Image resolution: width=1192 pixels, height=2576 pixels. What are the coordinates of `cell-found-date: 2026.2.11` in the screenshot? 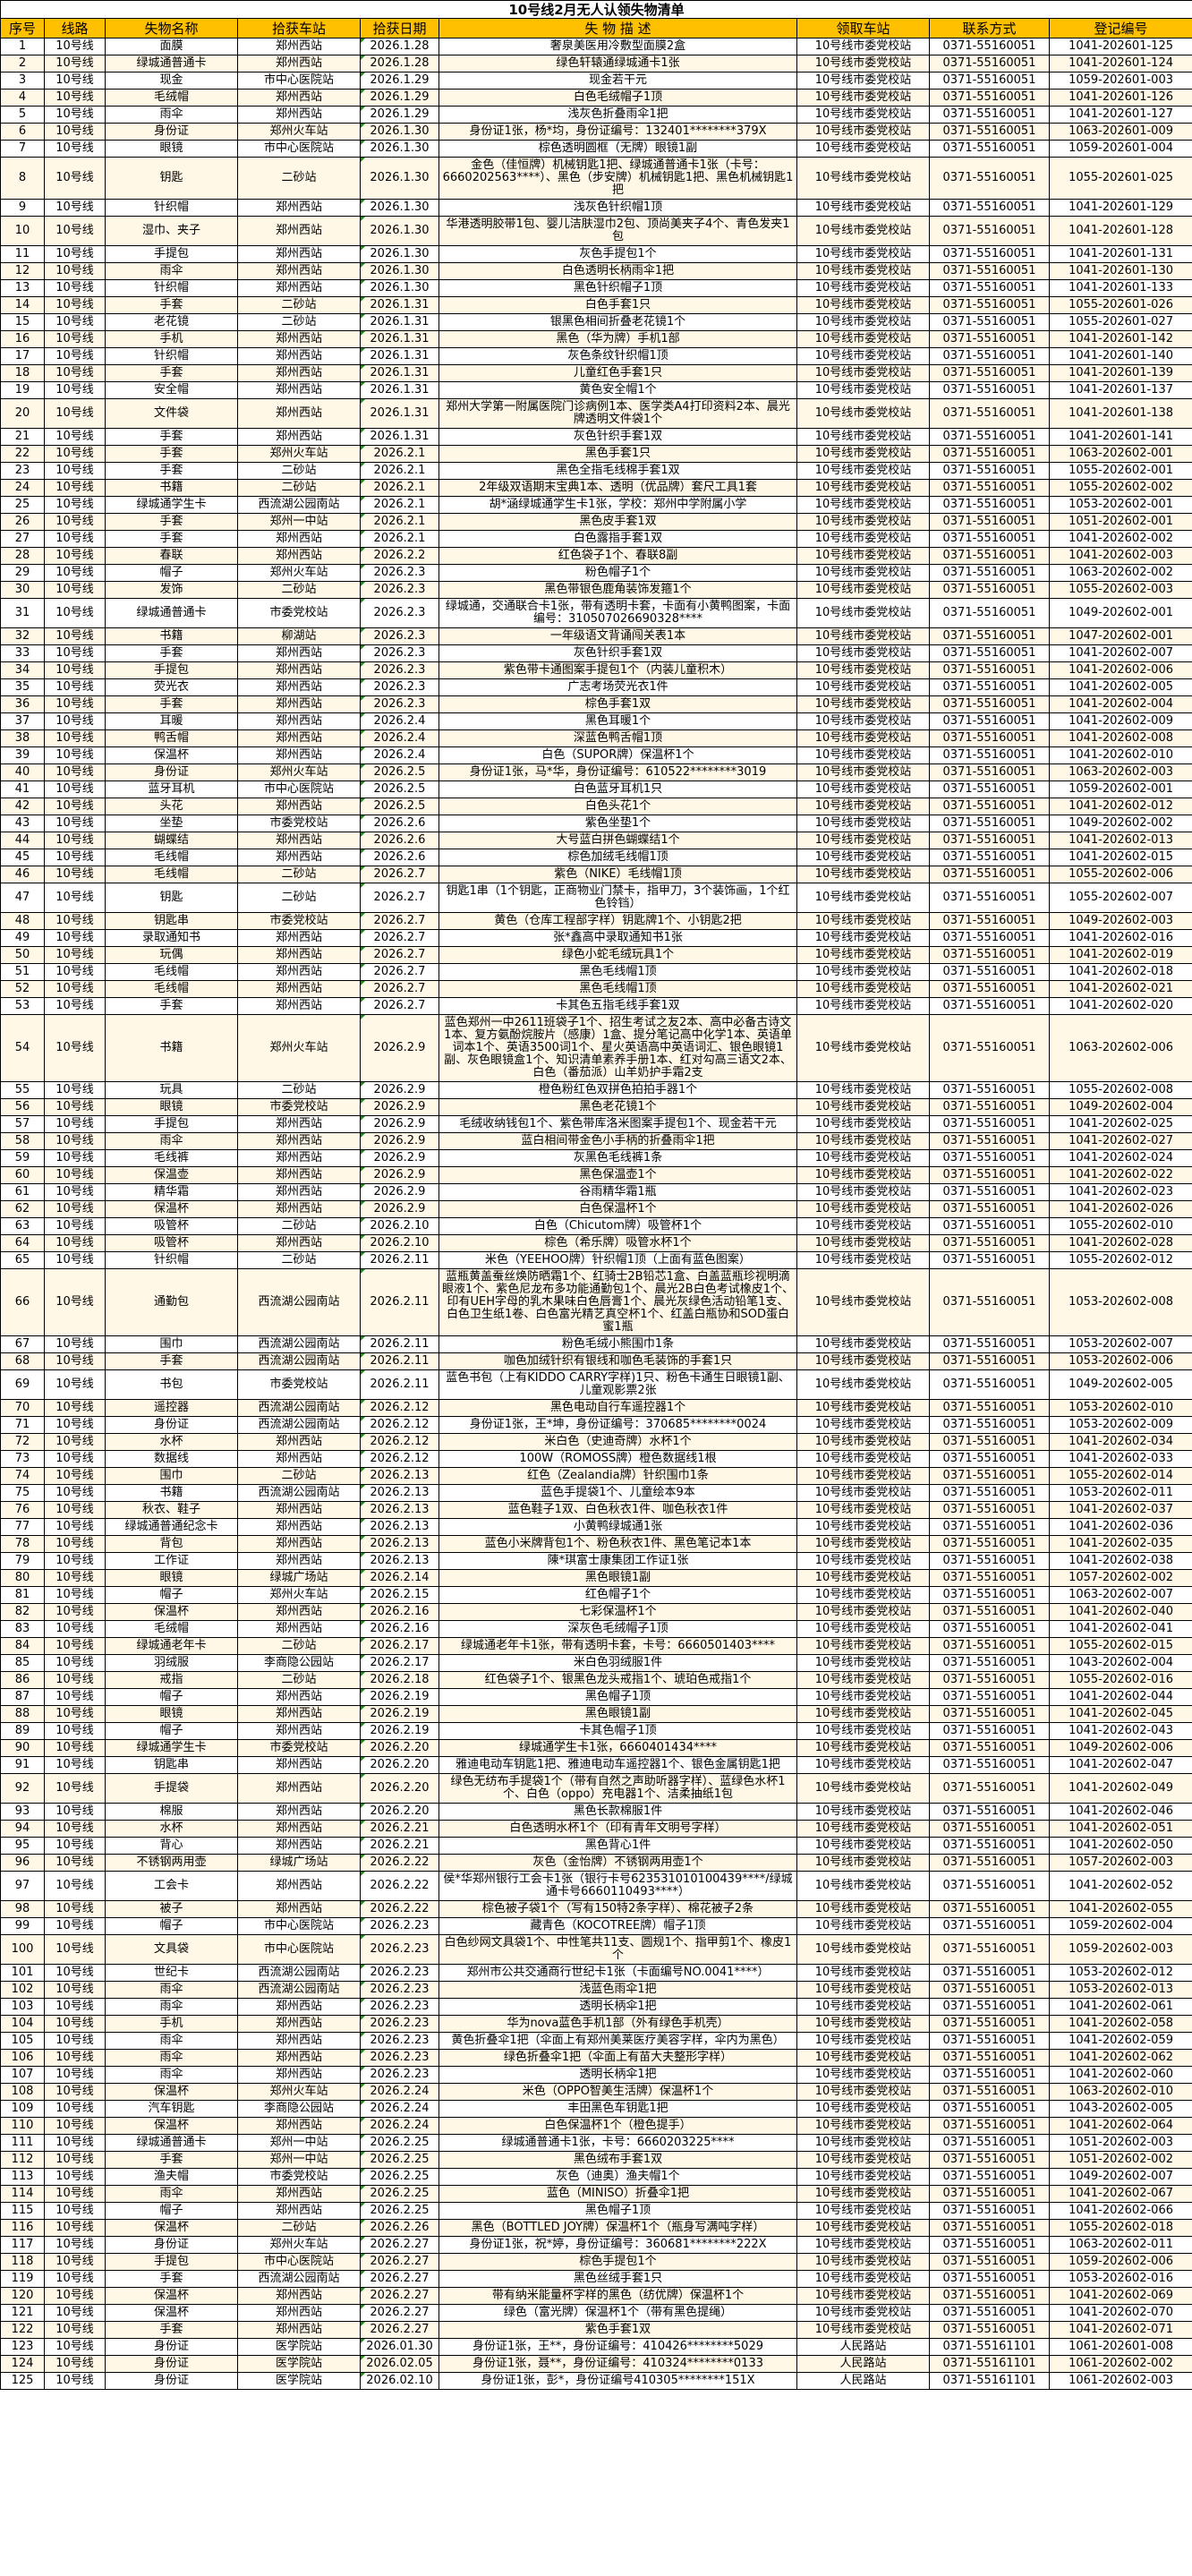 It's located at (399, 1344).